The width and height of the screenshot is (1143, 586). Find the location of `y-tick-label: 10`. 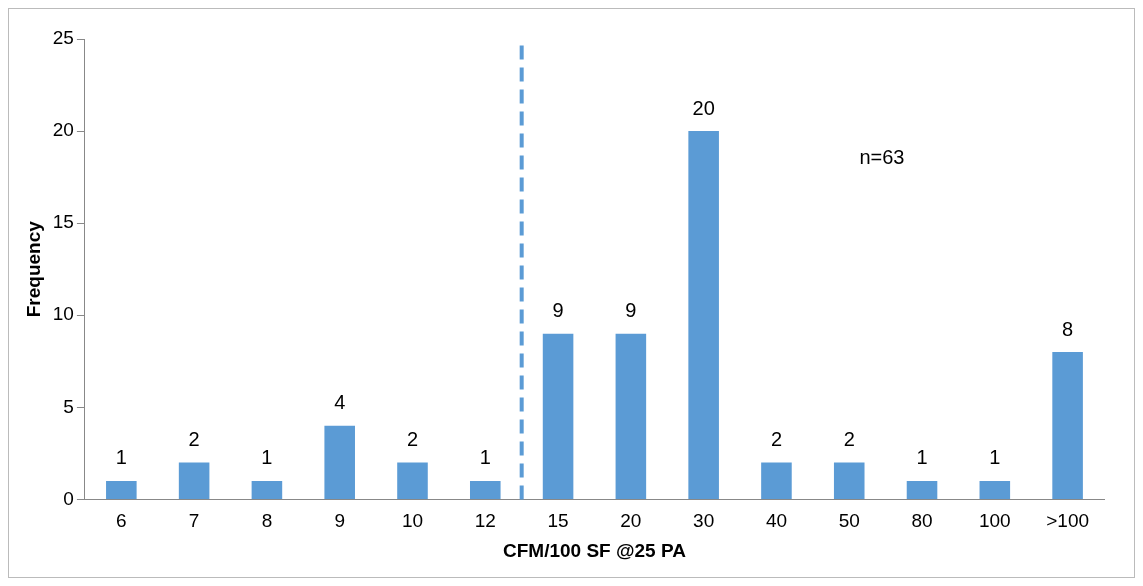

y-tick-label: 10 is located at coordinates (63, 314).